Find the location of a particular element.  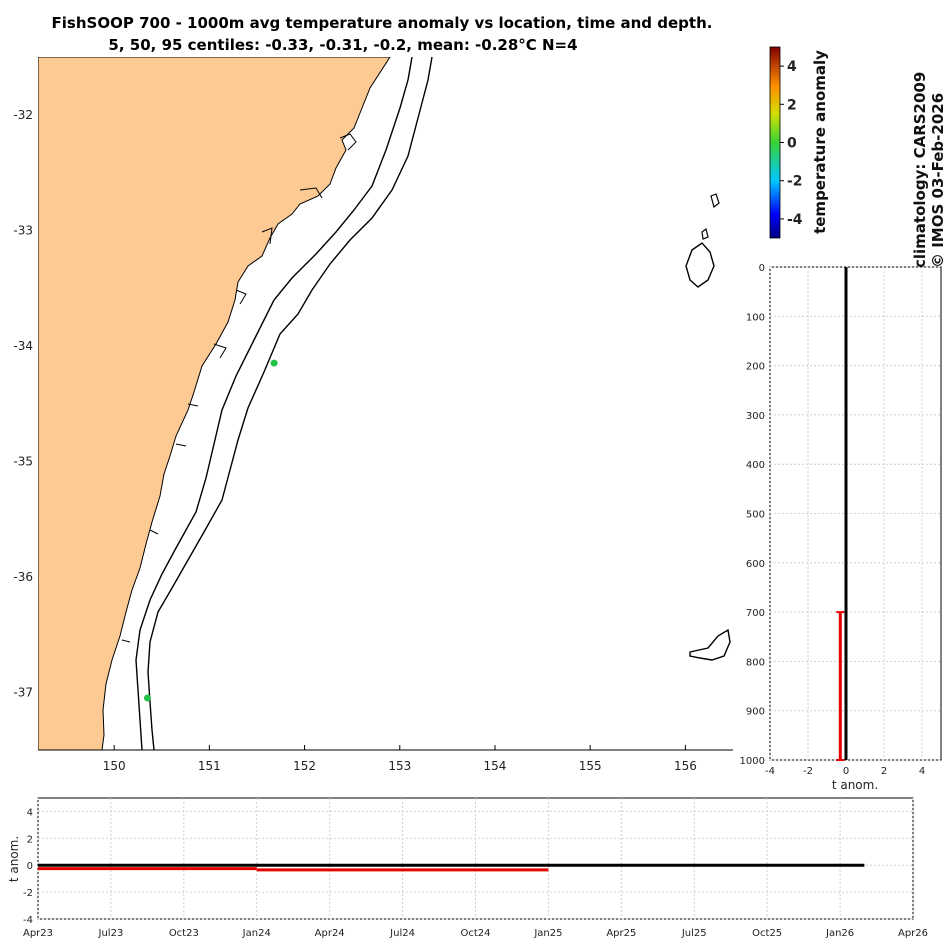

coast-detail is located at coordinates (239, 388).